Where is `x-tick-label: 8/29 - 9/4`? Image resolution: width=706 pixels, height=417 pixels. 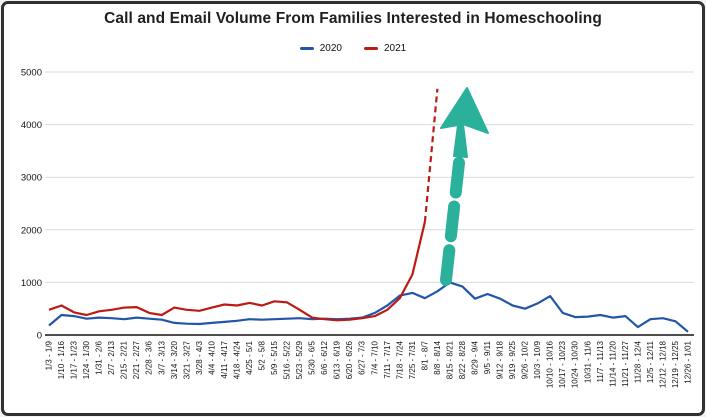 x-tick-label: 8/29 - 9/4 is located at coordinates (475, 357).